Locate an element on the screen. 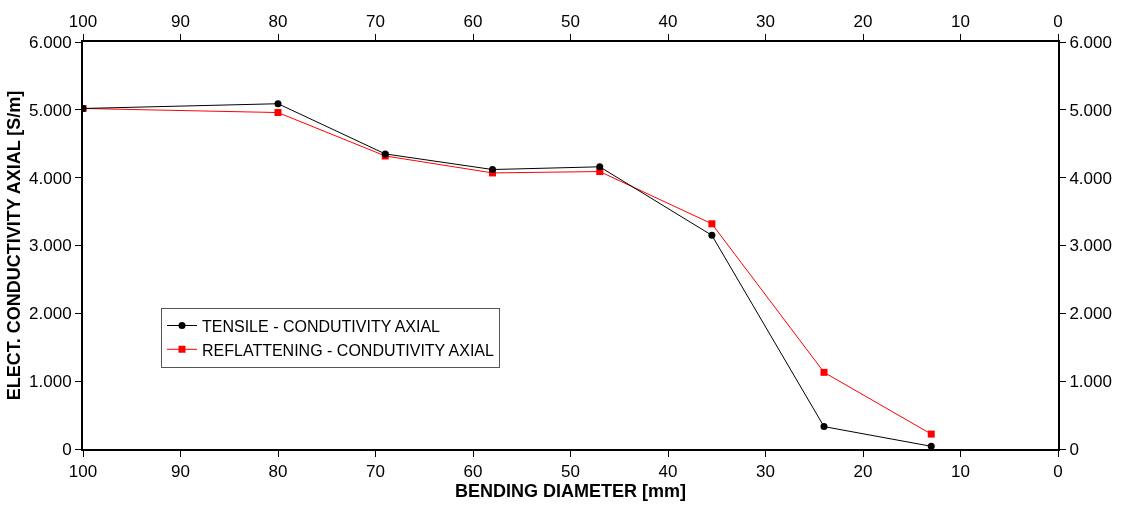  x2-tick-label: 80 is located at coordinates (278, 472).